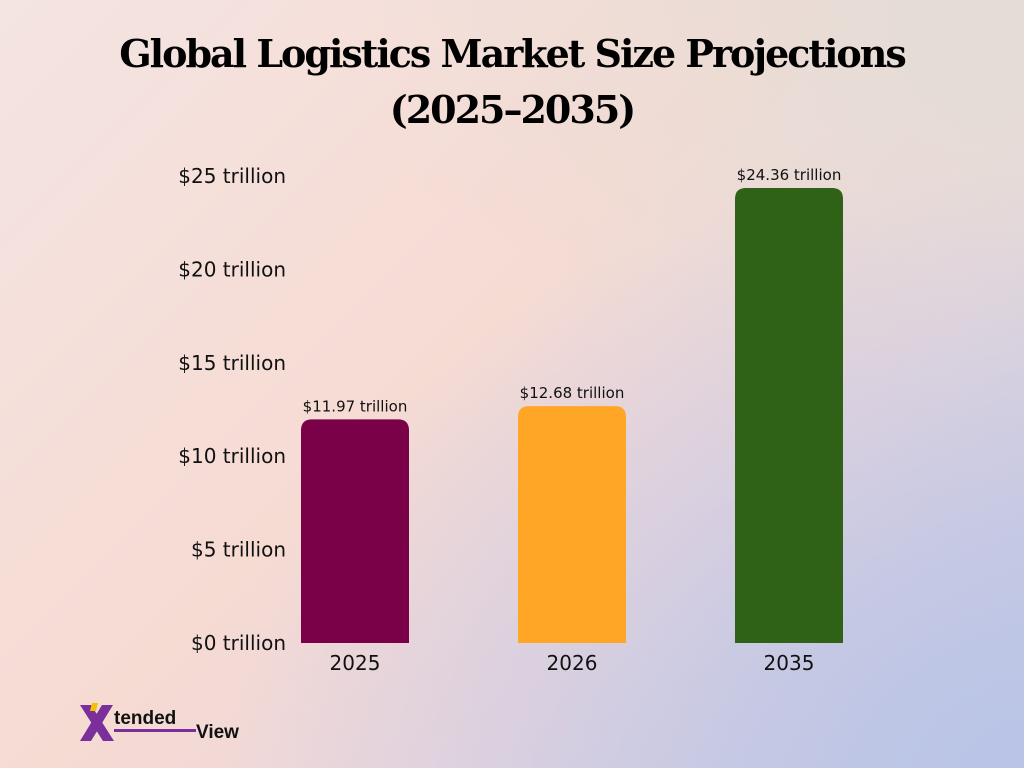  What do you see at coordinates (355, 663) in the screenshot?
I see `x-tick-label: 2025` at bounding box center [355, 663].